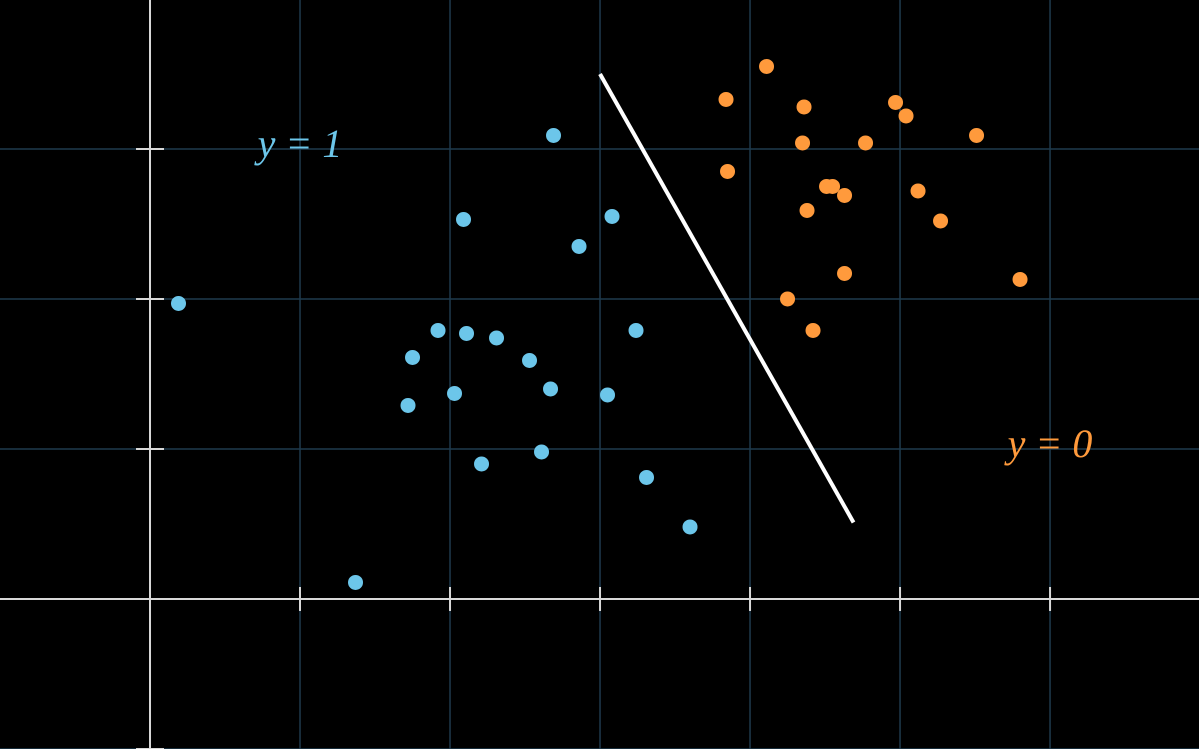 This screenshot has width=1199, height=749. Describe the element at coordinates (727, 298) in the screenshot. I see `decision-boundary` at that location.